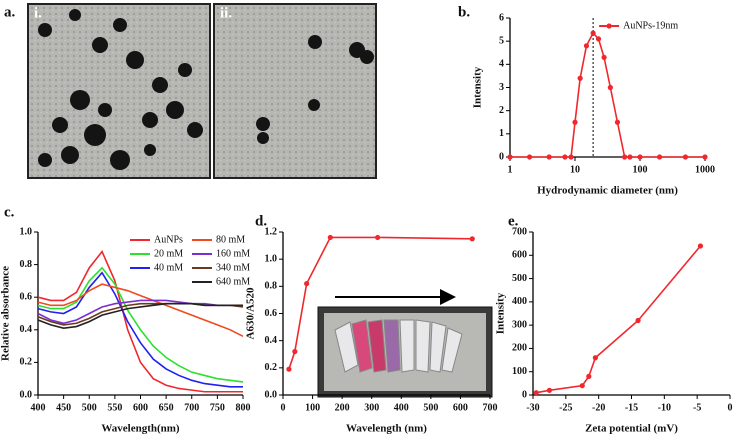  Describe the element at coordinates (631, 429) in the screenshot. I see `x-axis-label: Zeta potential (mV)` at that location.